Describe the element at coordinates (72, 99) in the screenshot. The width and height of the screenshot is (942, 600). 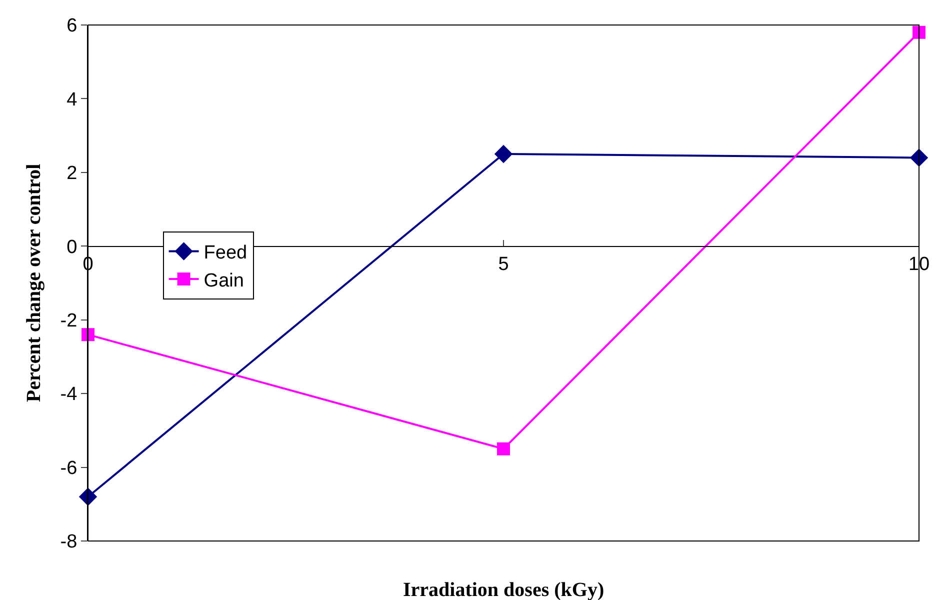
I see `y-tick-label: 4` at that location.